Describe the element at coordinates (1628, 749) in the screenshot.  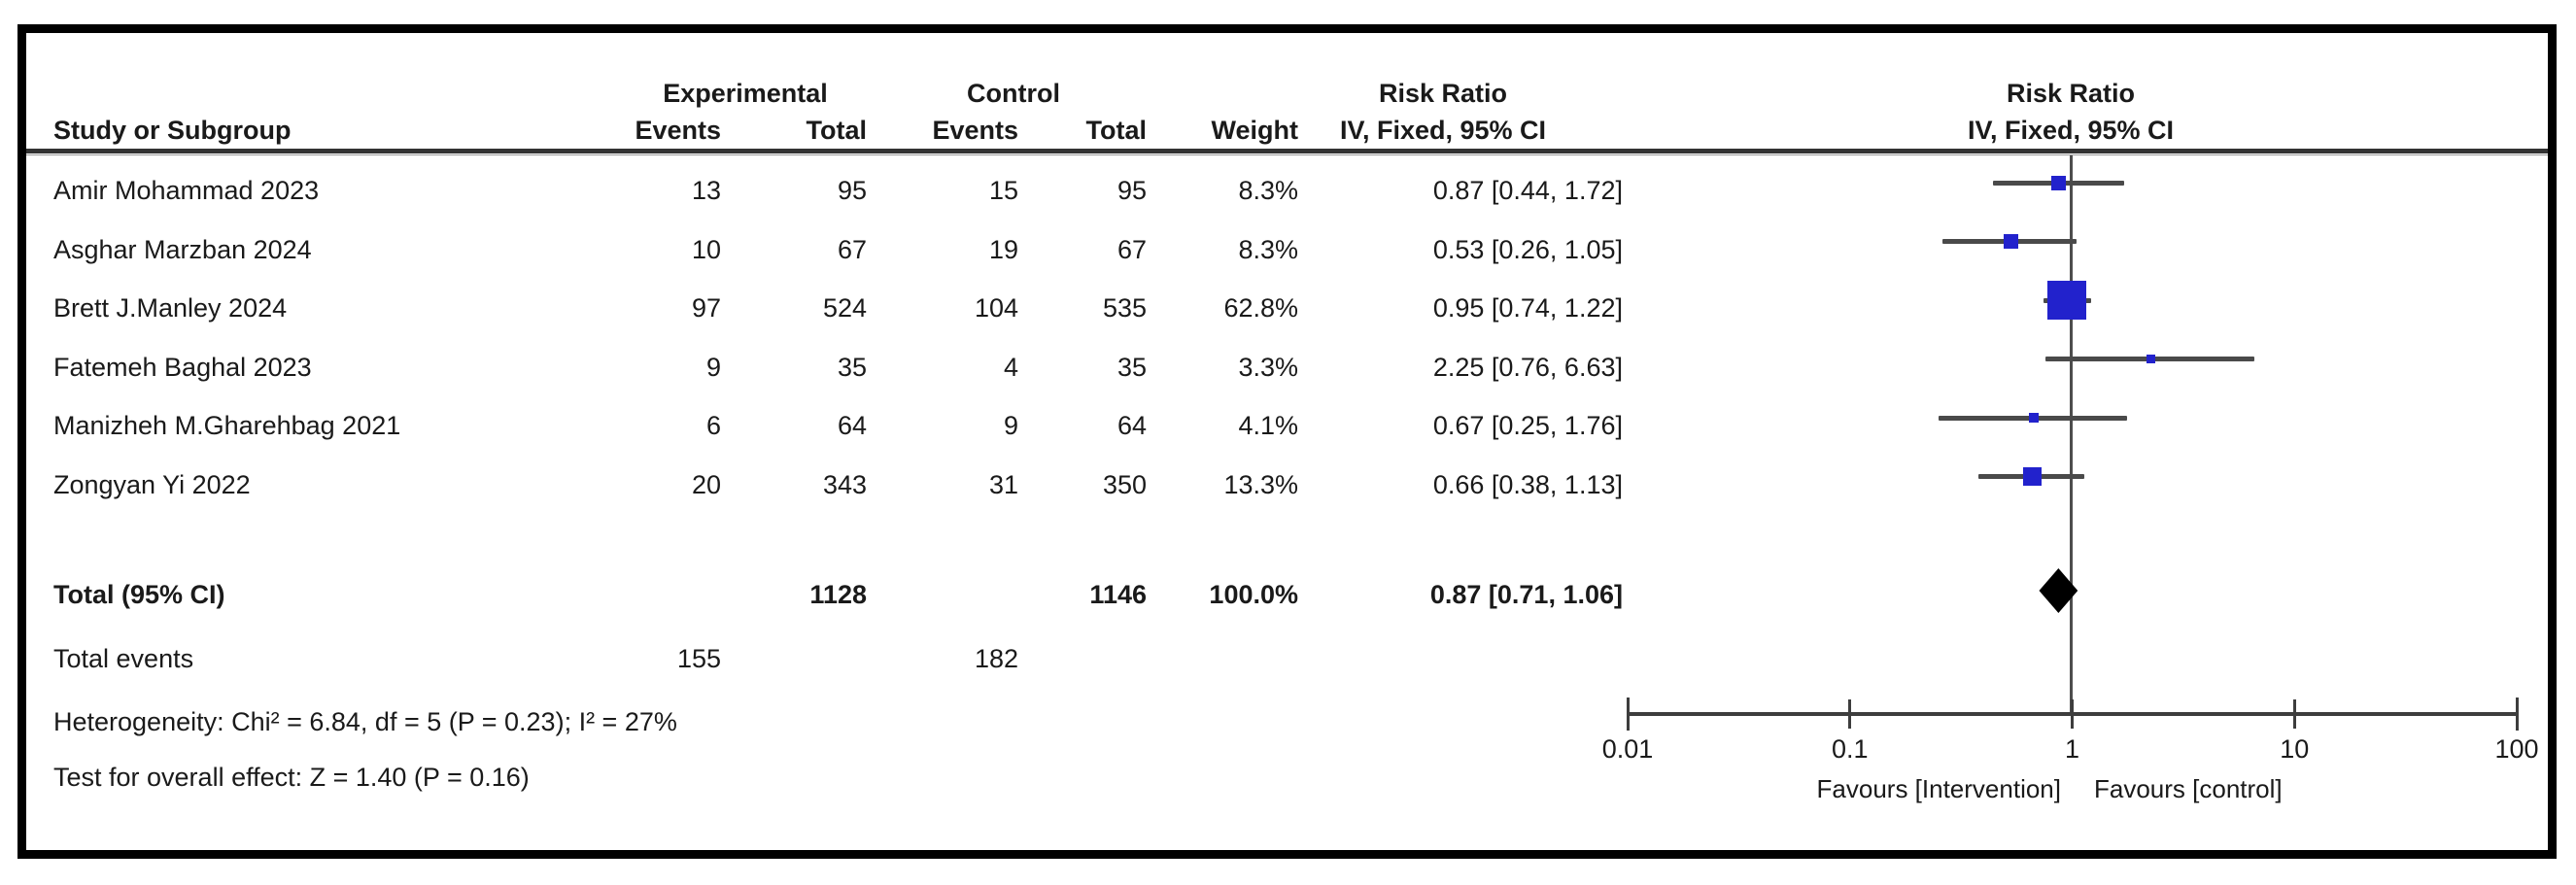
I see `x-axis-tick-label: 0.01` at that location.